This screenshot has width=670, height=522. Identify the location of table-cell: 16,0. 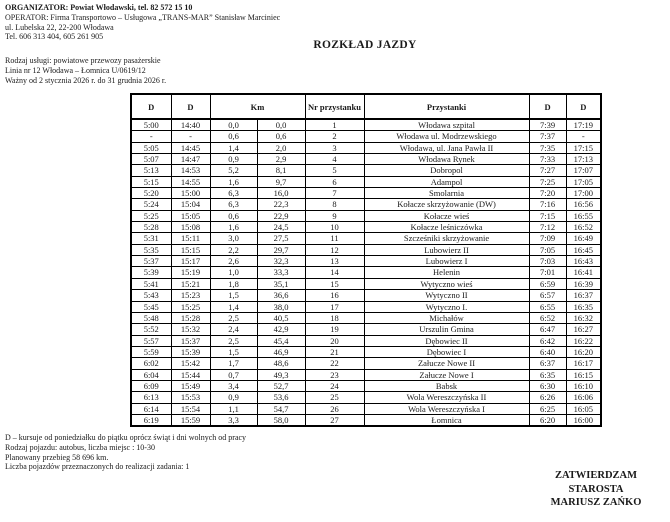
(281, 193).